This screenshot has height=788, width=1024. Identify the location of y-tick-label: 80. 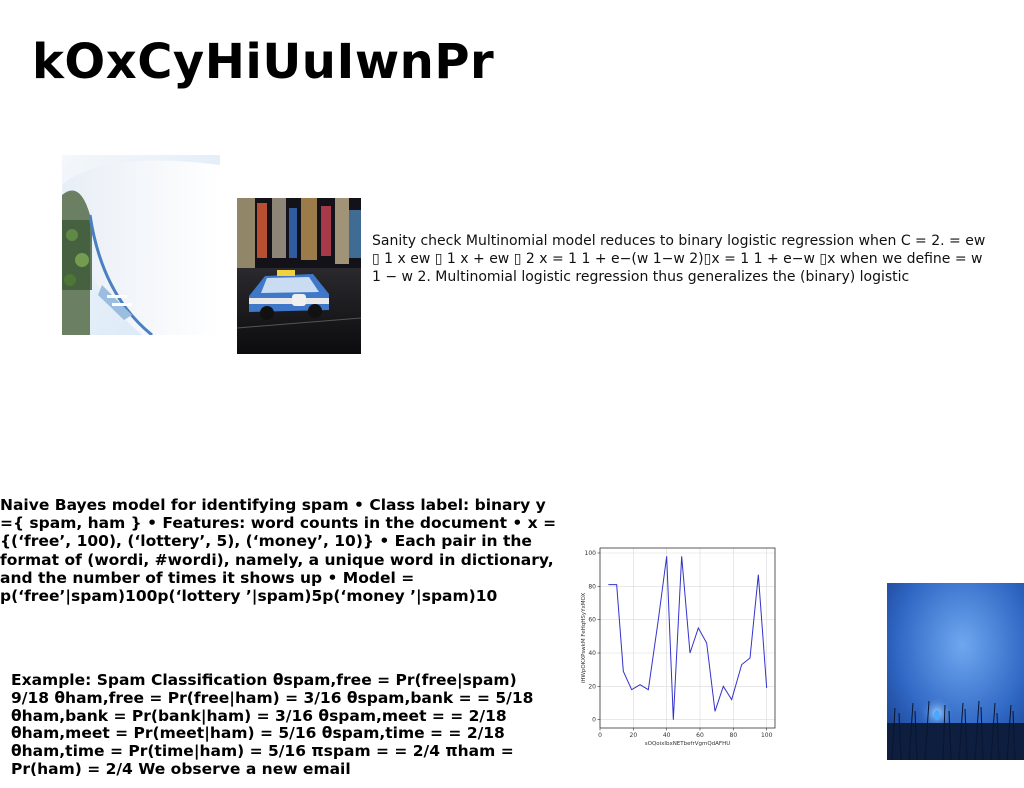
(592, 586).